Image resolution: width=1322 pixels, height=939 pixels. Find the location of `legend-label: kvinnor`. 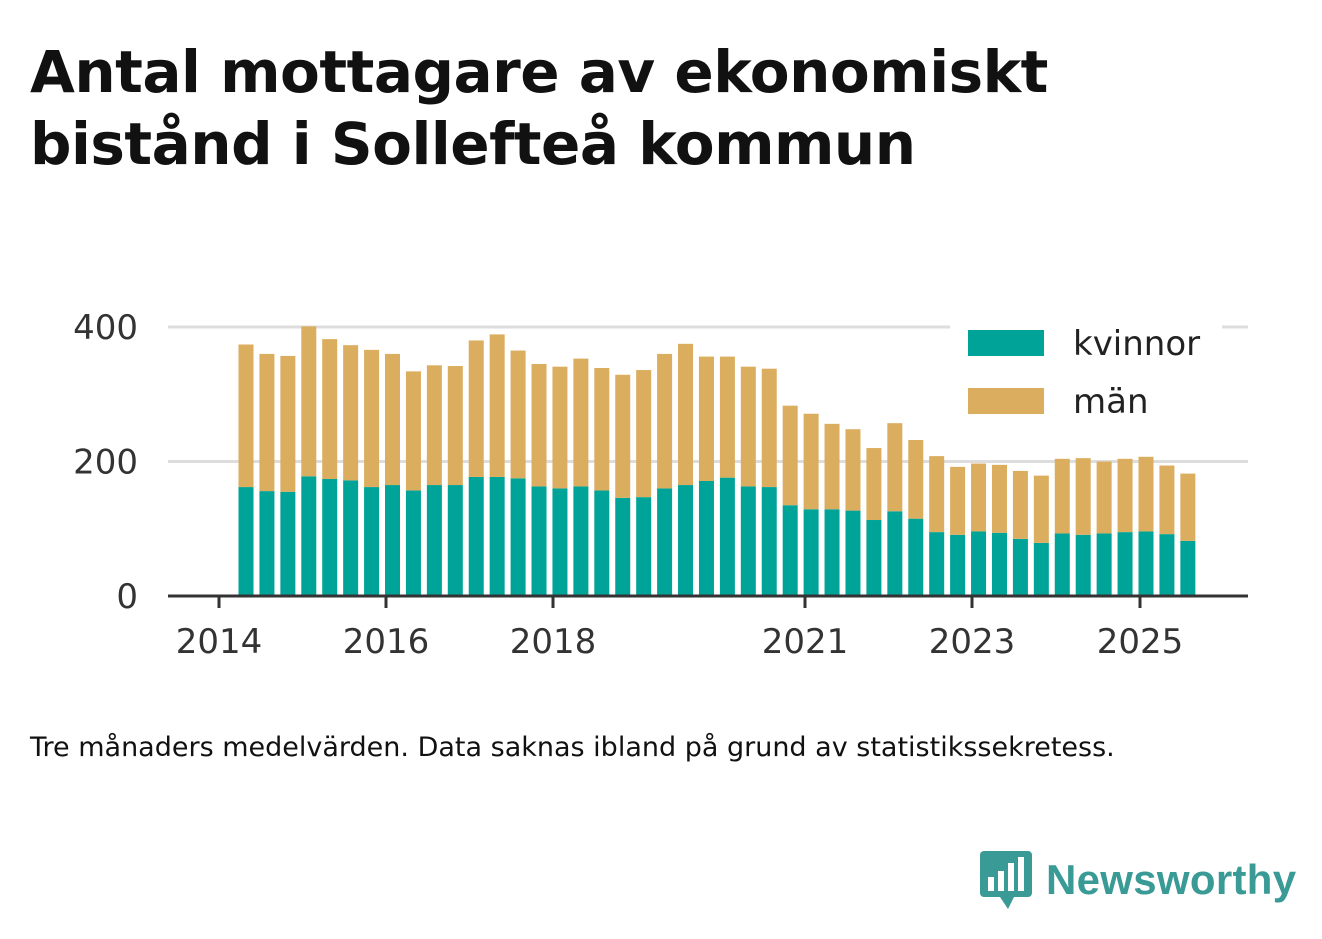

legend-label: kvinnor is located at coordinates (1136, 344).